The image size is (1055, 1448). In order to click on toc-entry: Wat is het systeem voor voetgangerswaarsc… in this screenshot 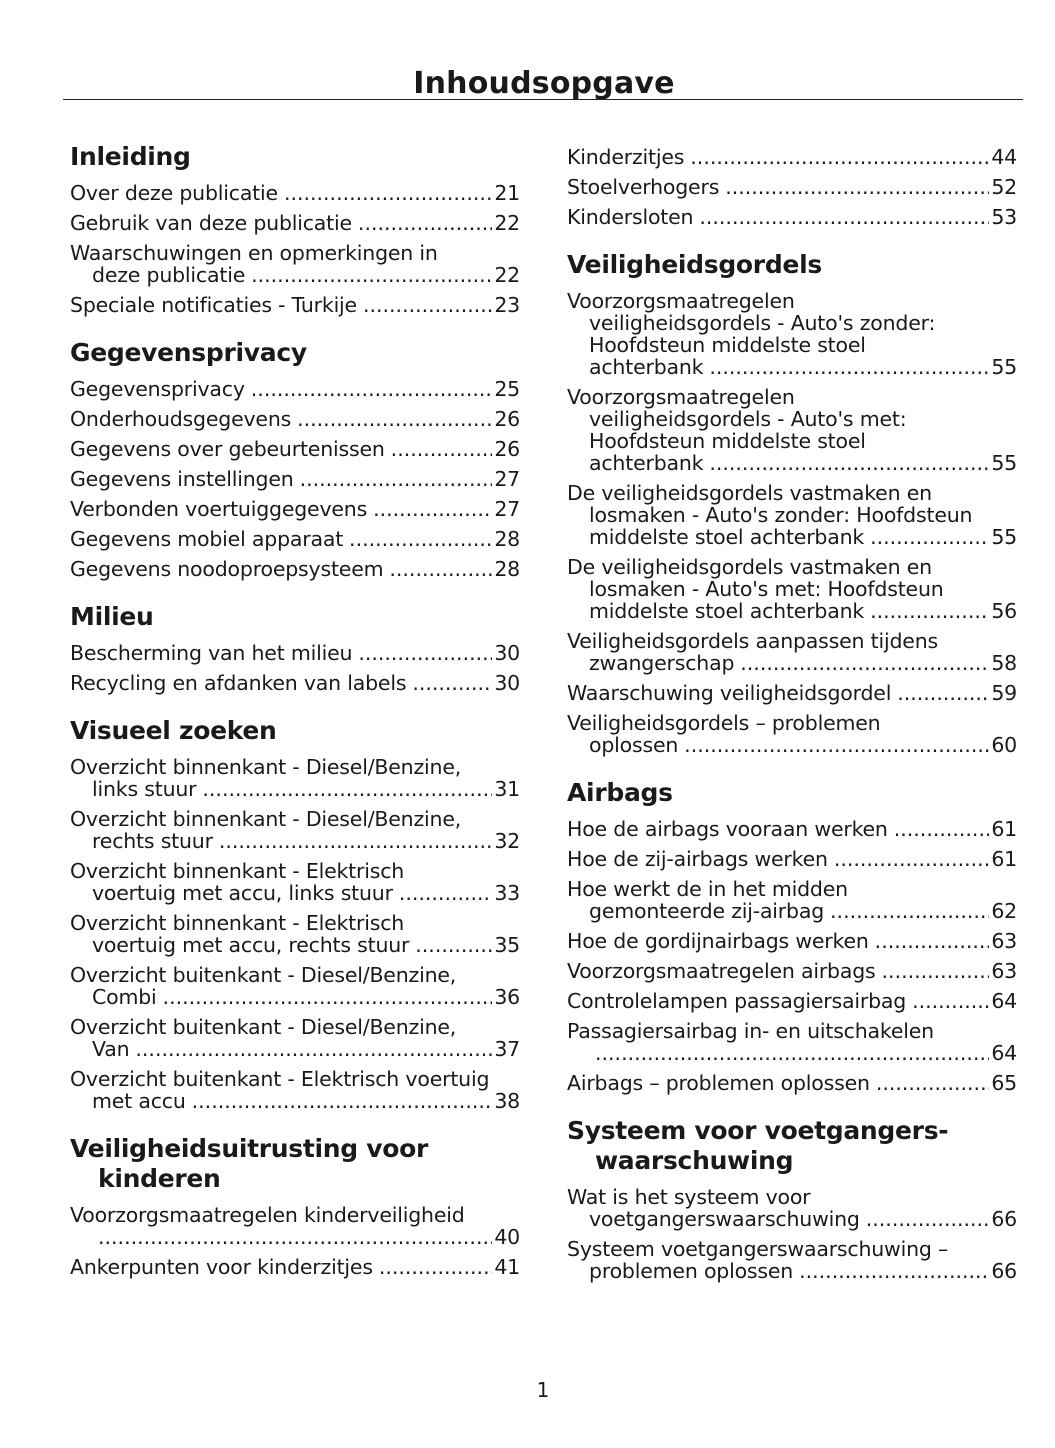, I will do `click(792, 1208)`.